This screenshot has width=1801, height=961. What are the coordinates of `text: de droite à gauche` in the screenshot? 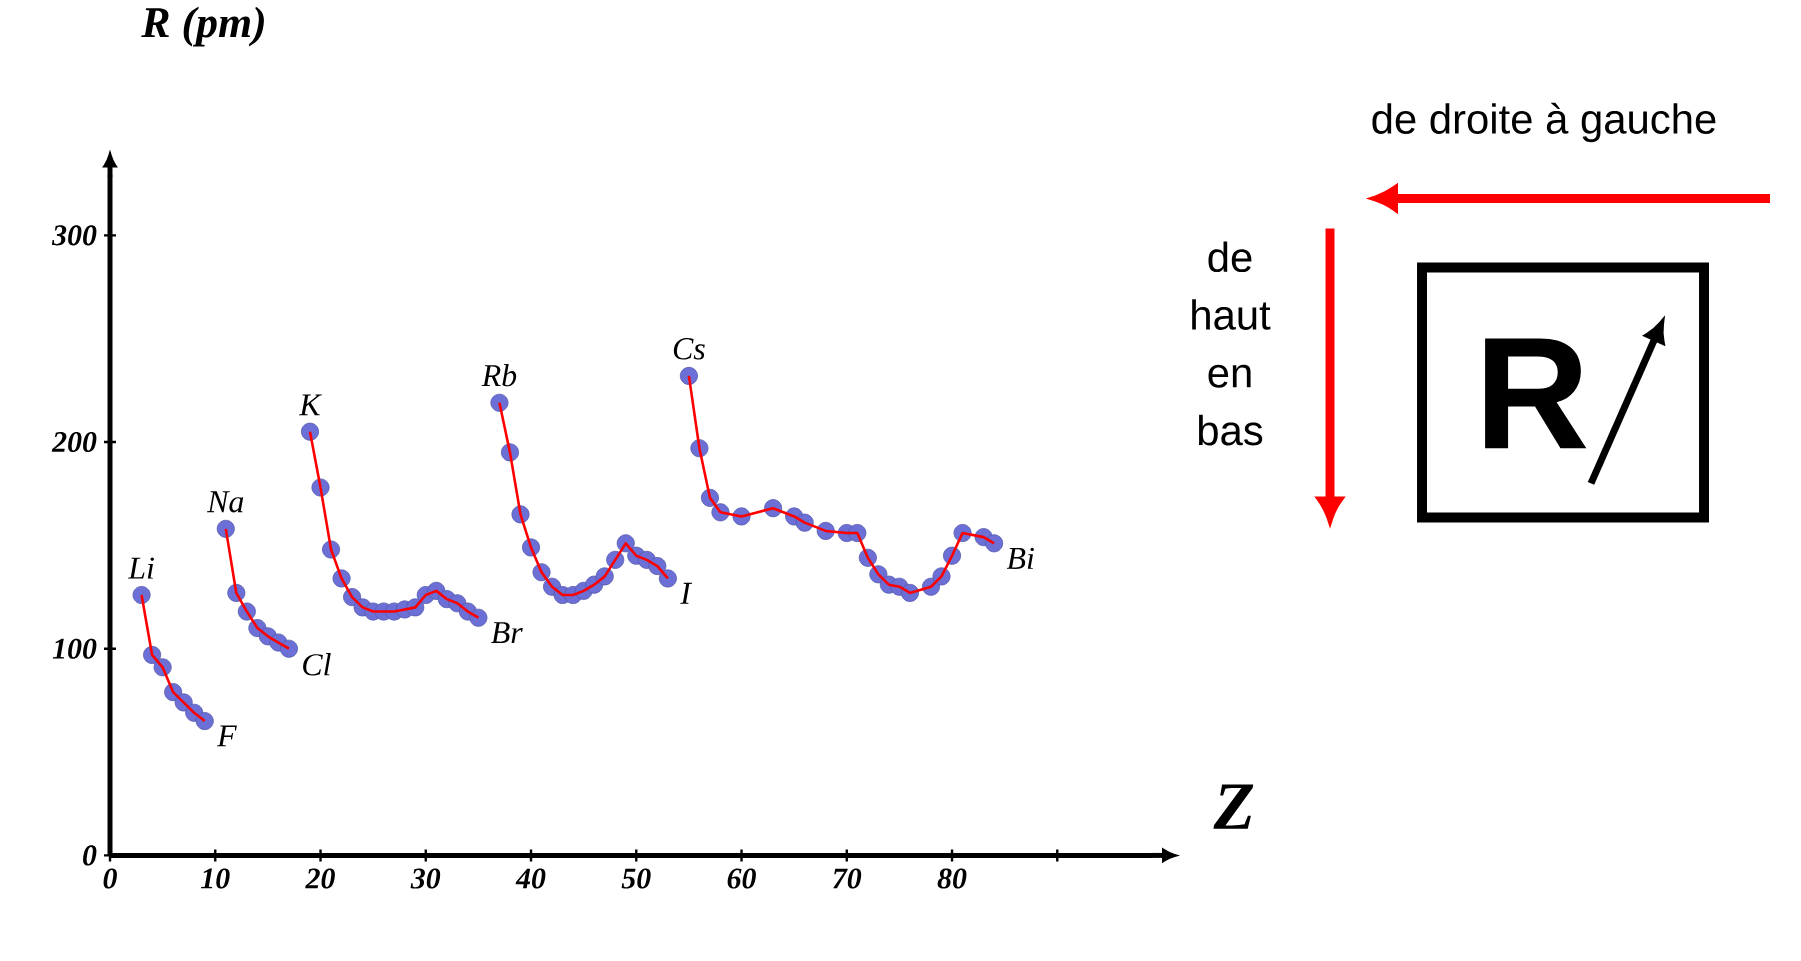 It's located at (1544, 122).